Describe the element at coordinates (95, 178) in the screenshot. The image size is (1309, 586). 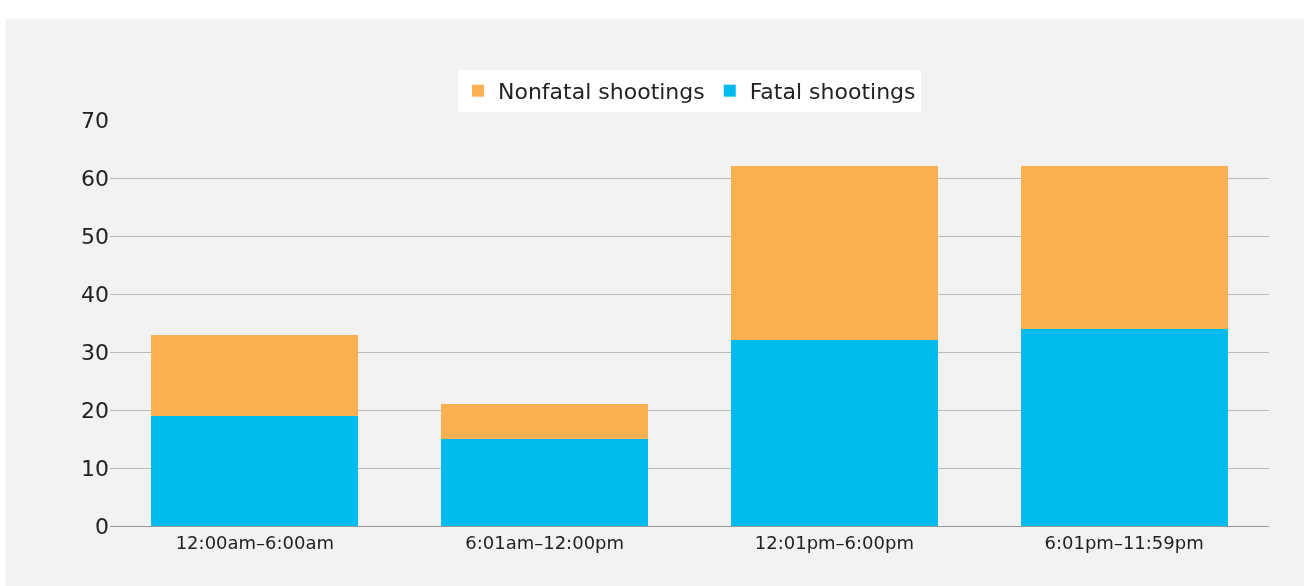
I see `y-tick-label: 60` at that location.